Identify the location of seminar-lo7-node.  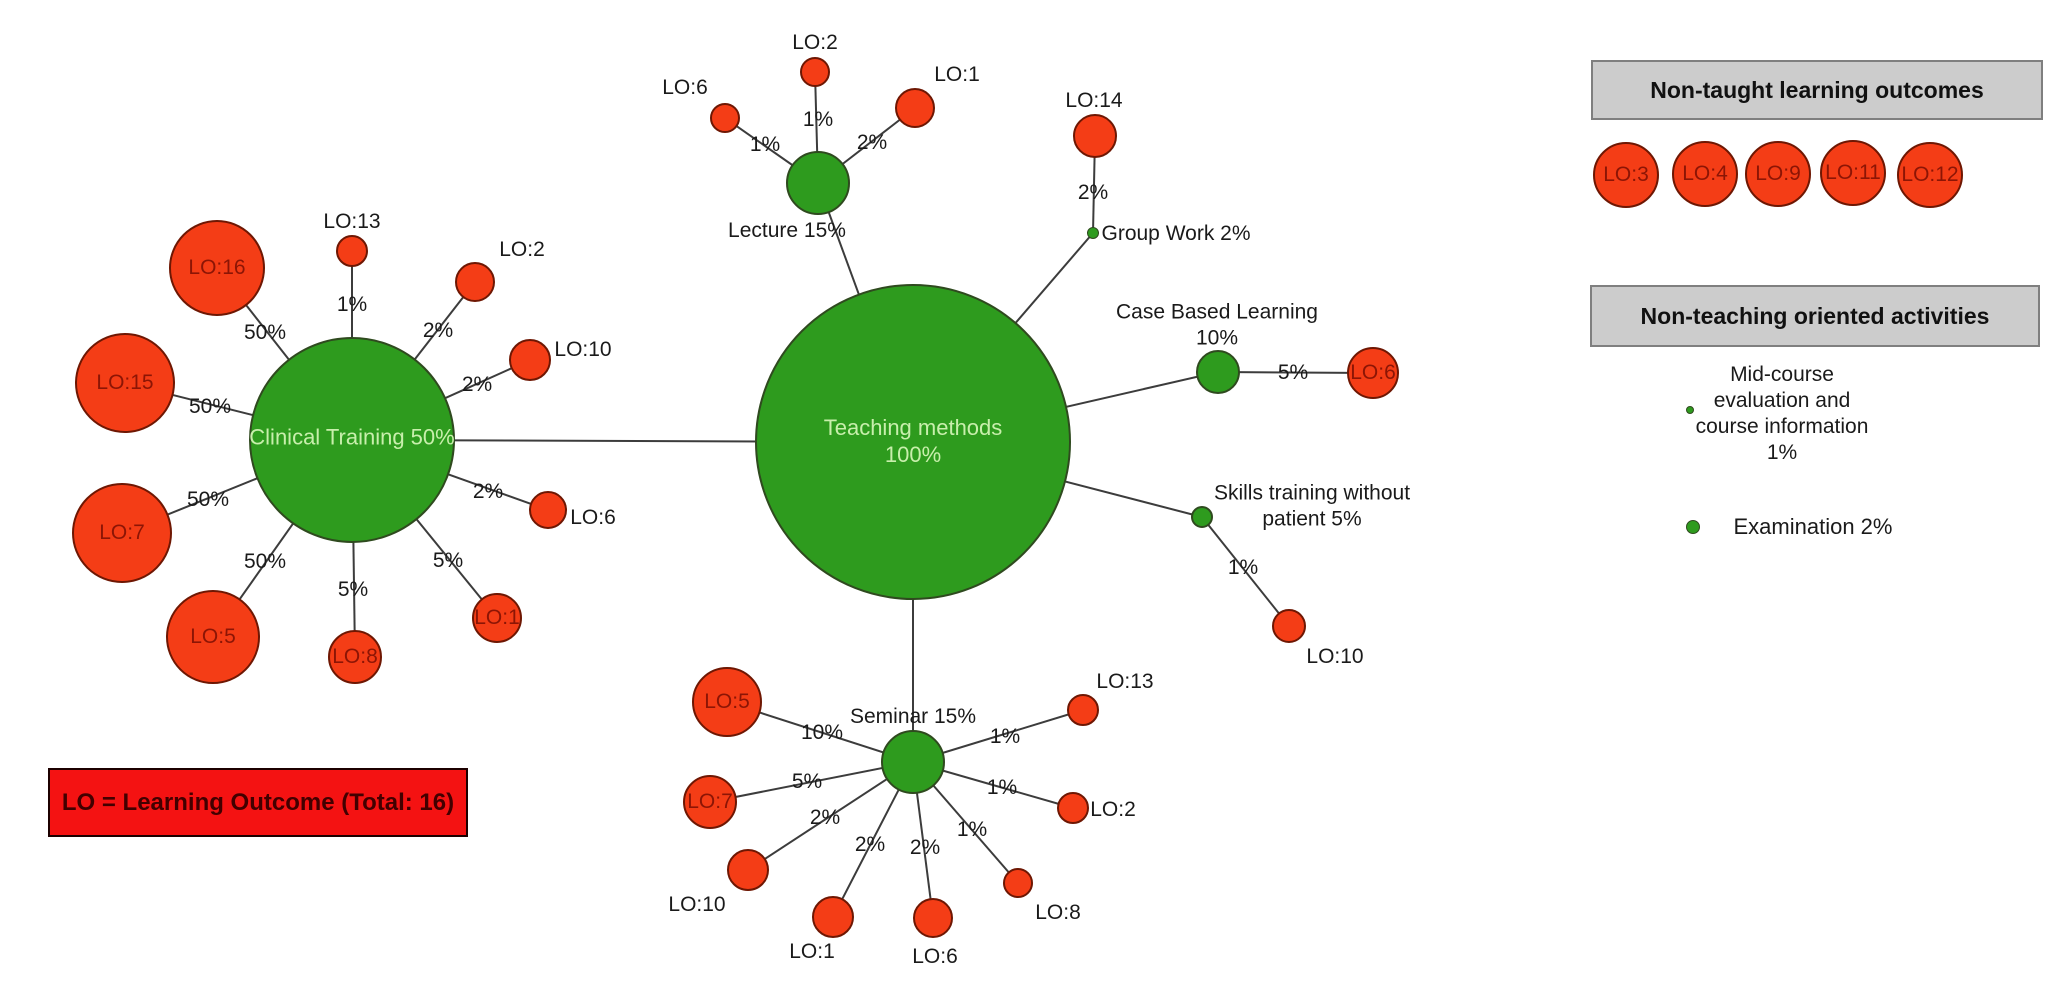
(710, 802).